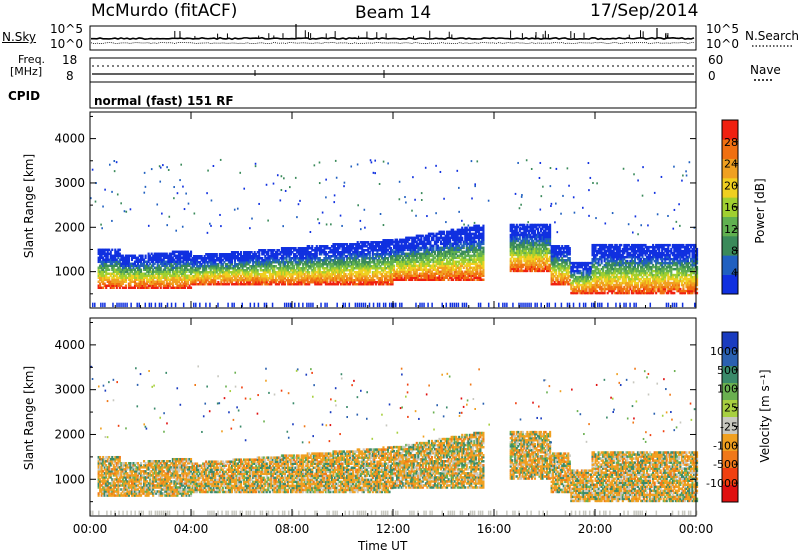  What do you see at coordinates (393, 70) in the screenshot?
I see `freq-panel-frame` at bounding box center [393, 70].